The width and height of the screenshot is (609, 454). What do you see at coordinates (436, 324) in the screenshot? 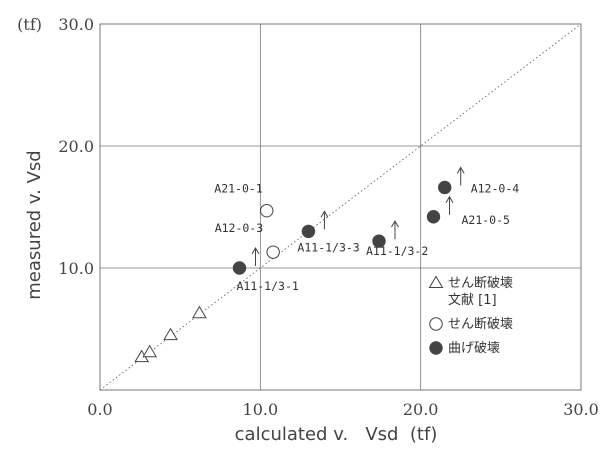
I see `legend-open-circle-icon` at bounding box center [436, 324].